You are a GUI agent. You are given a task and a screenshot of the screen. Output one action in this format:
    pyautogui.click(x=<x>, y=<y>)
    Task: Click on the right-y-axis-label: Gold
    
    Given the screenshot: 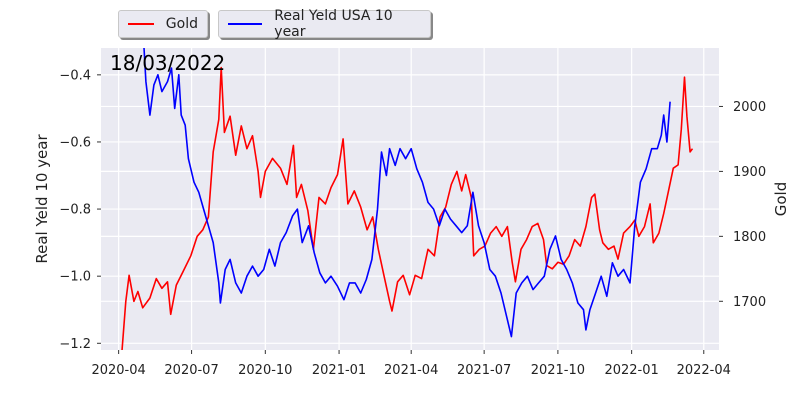 What is the action you would take?
    pyautogui.click(x=781, y=199)
    